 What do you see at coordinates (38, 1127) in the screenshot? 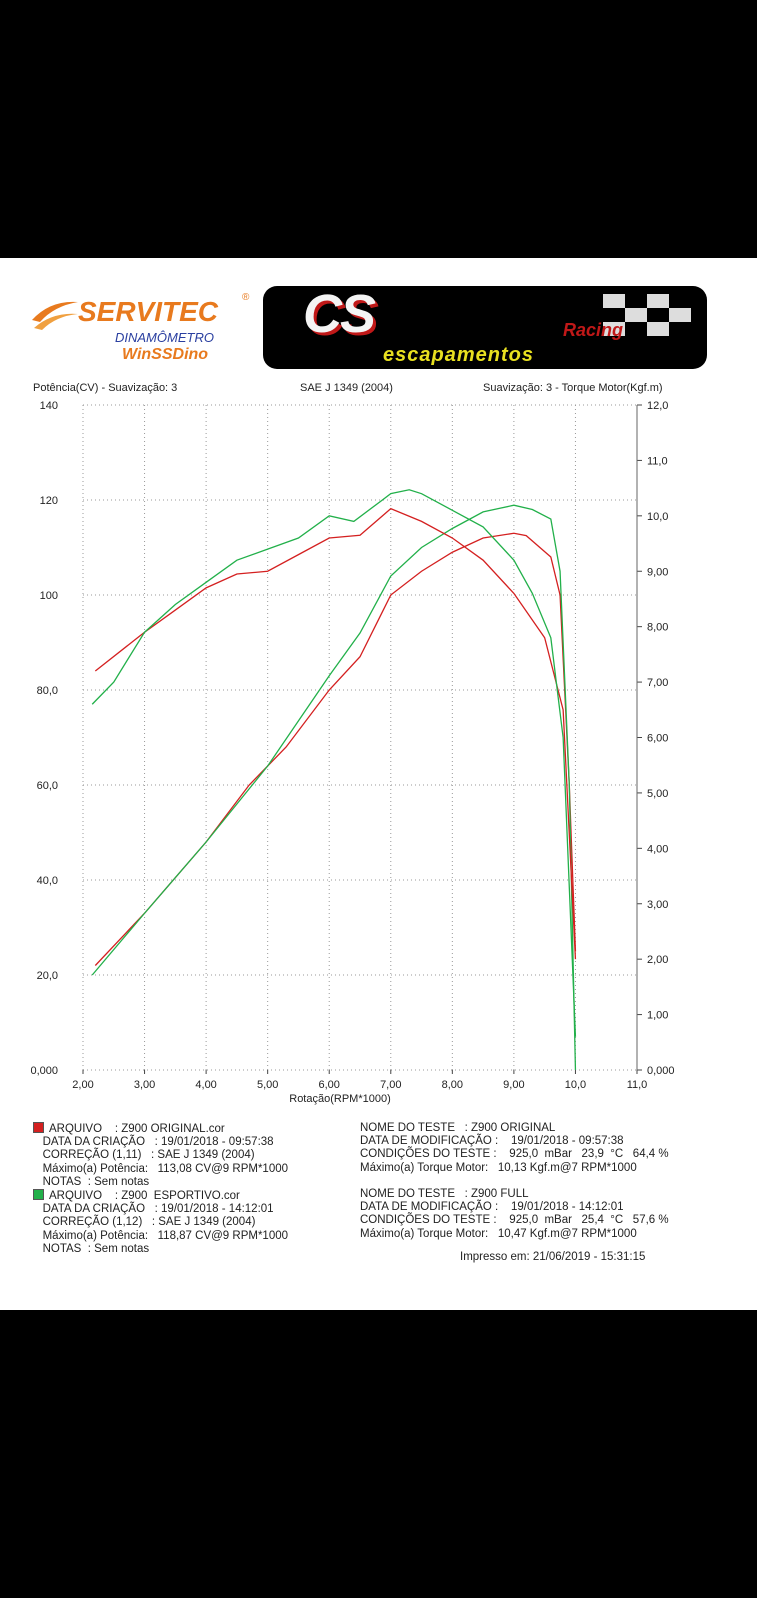
I see `legend-swatch-red` at bounding box center [38, 1127].